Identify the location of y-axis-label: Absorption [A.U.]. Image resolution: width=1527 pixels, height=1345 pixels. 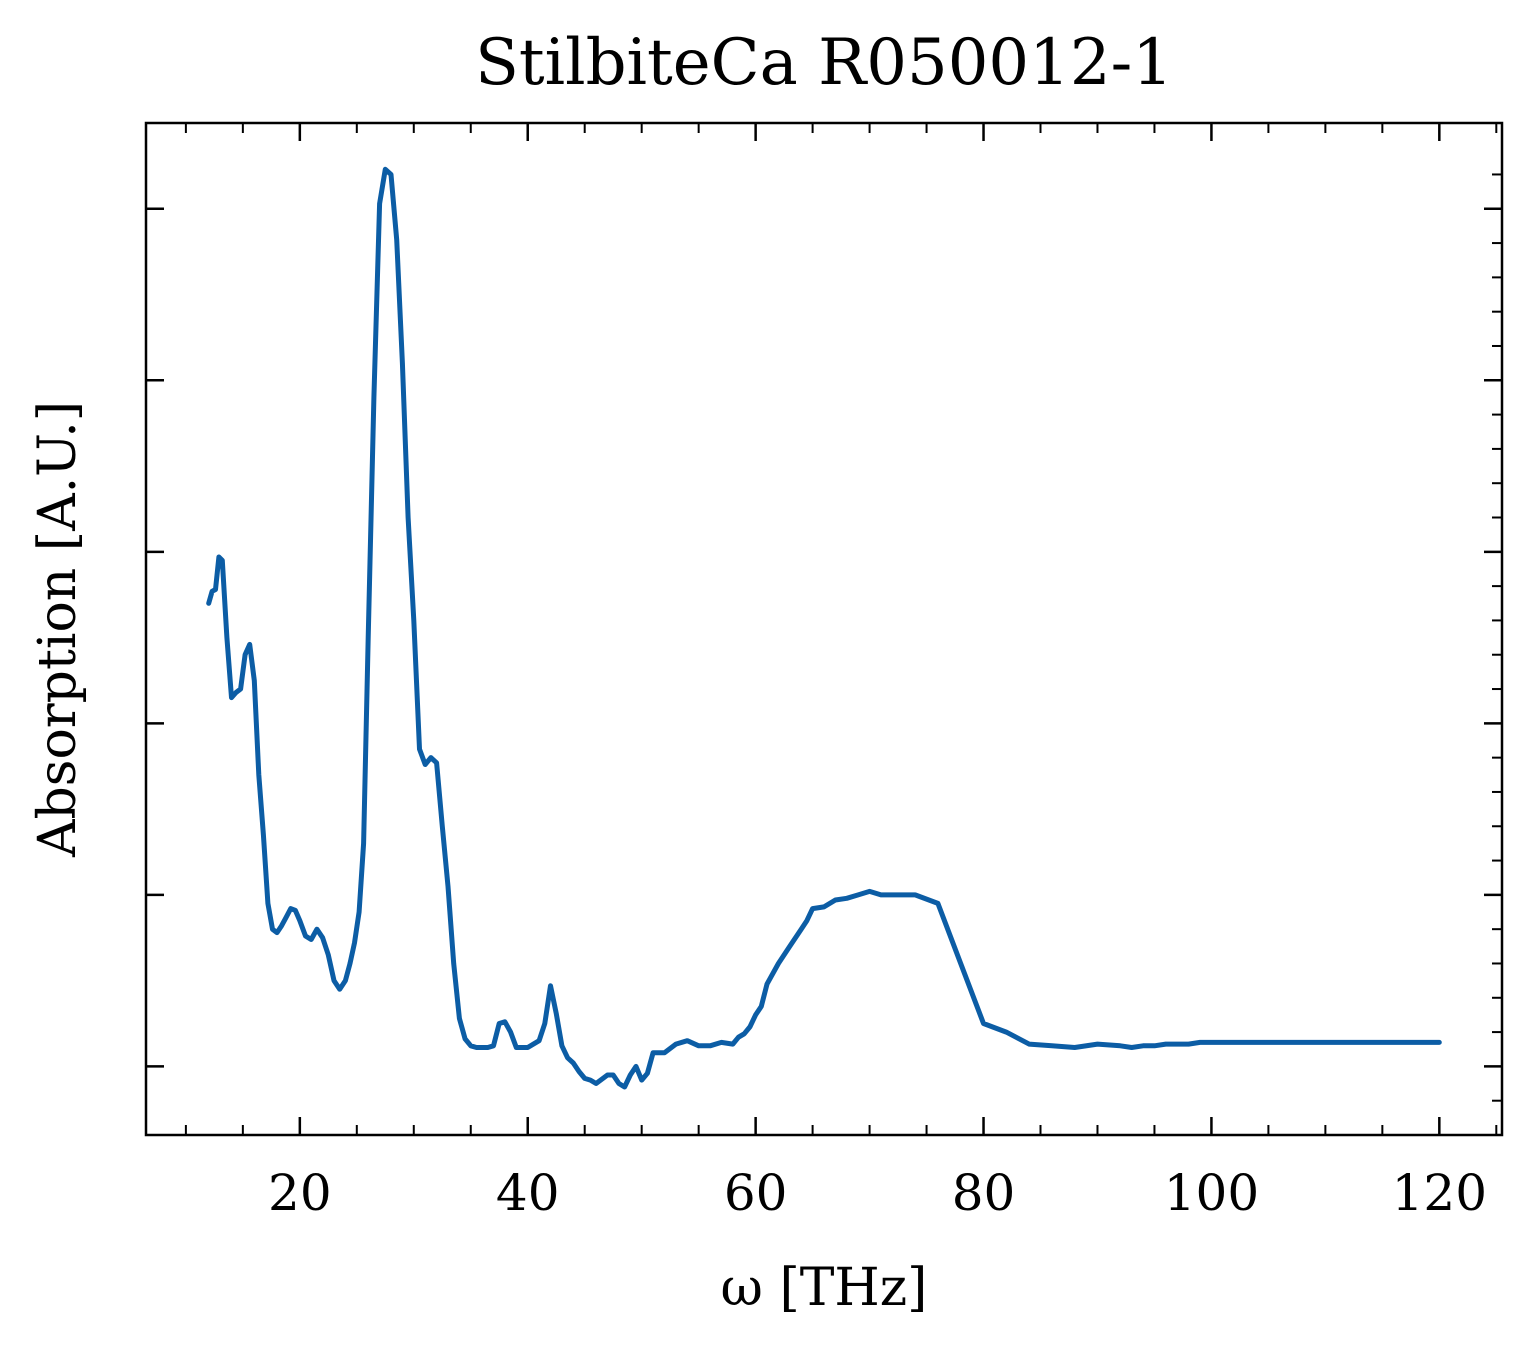
(58, 629).